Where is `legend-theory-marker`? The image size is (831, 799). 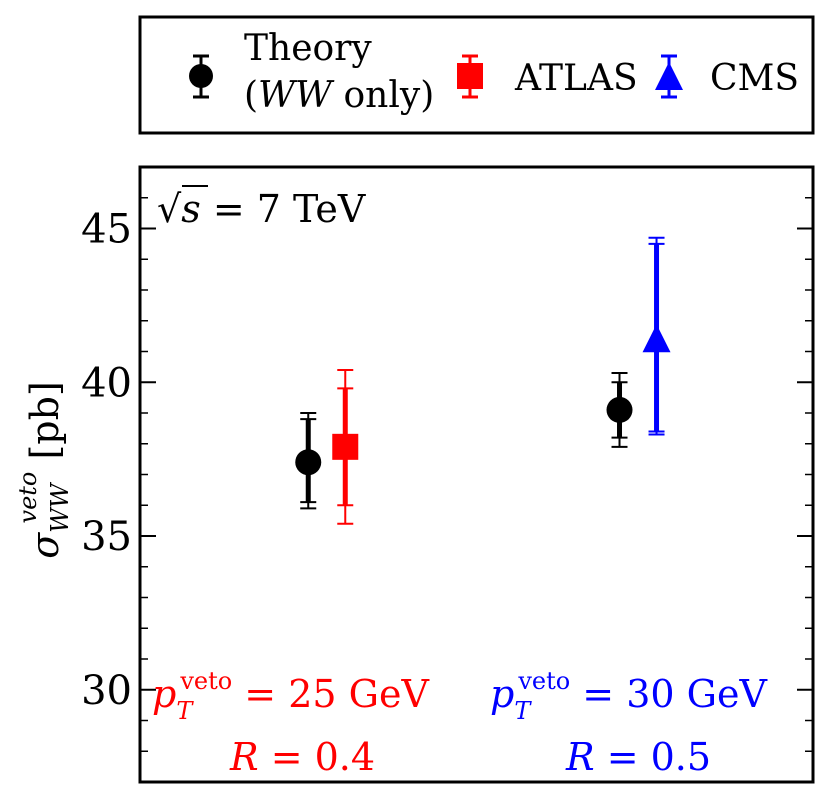 legend-theory-marker is located at coordinates (201, 76).